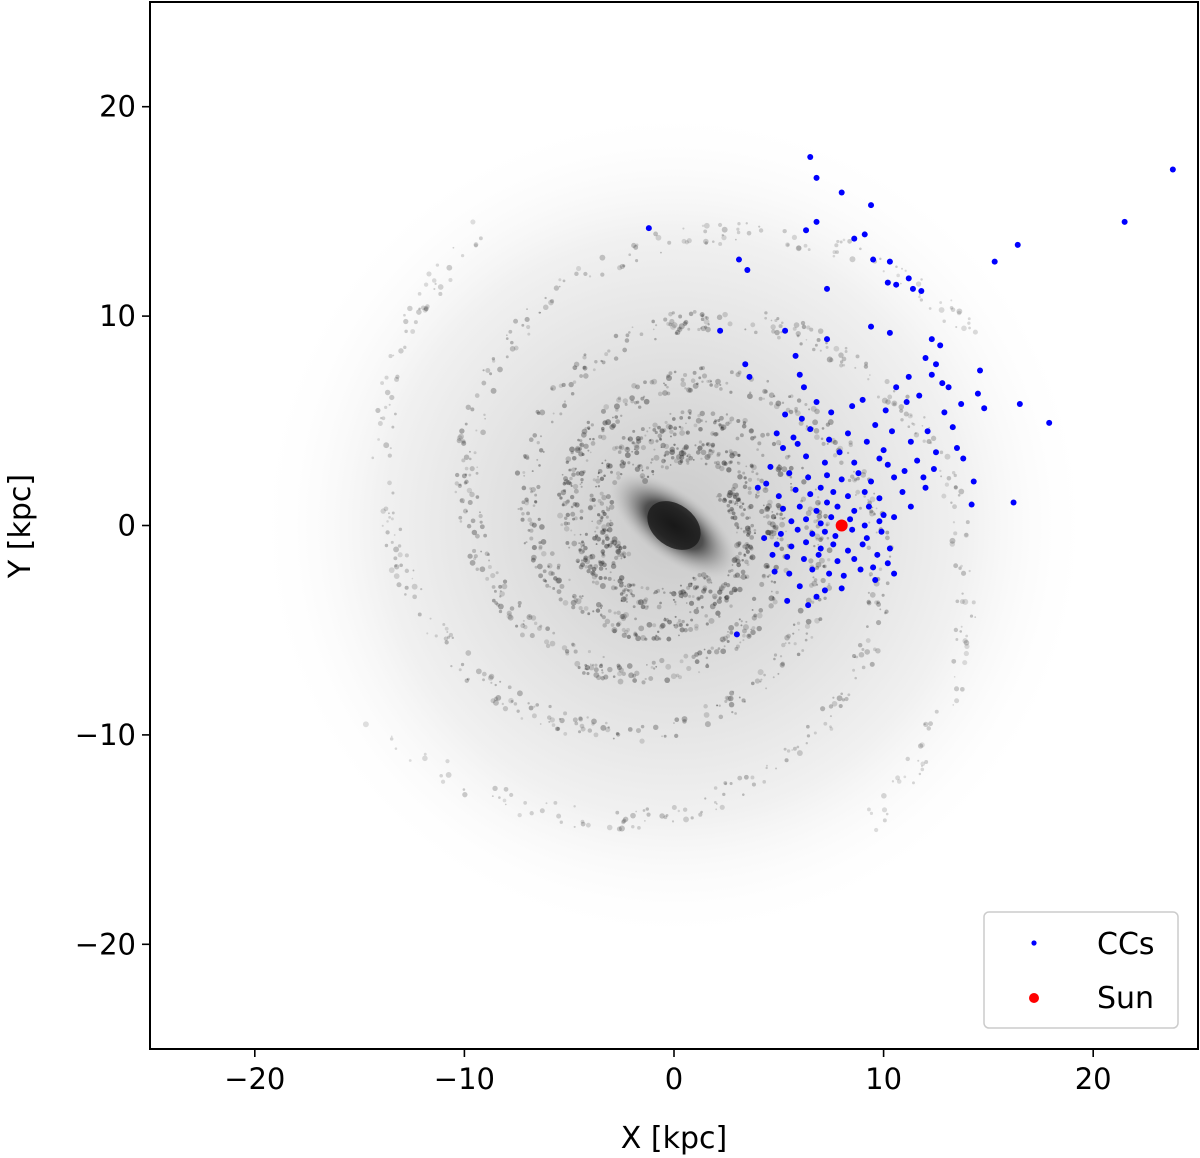  I want to click on y-tick-label: −10, so click(105, 735).